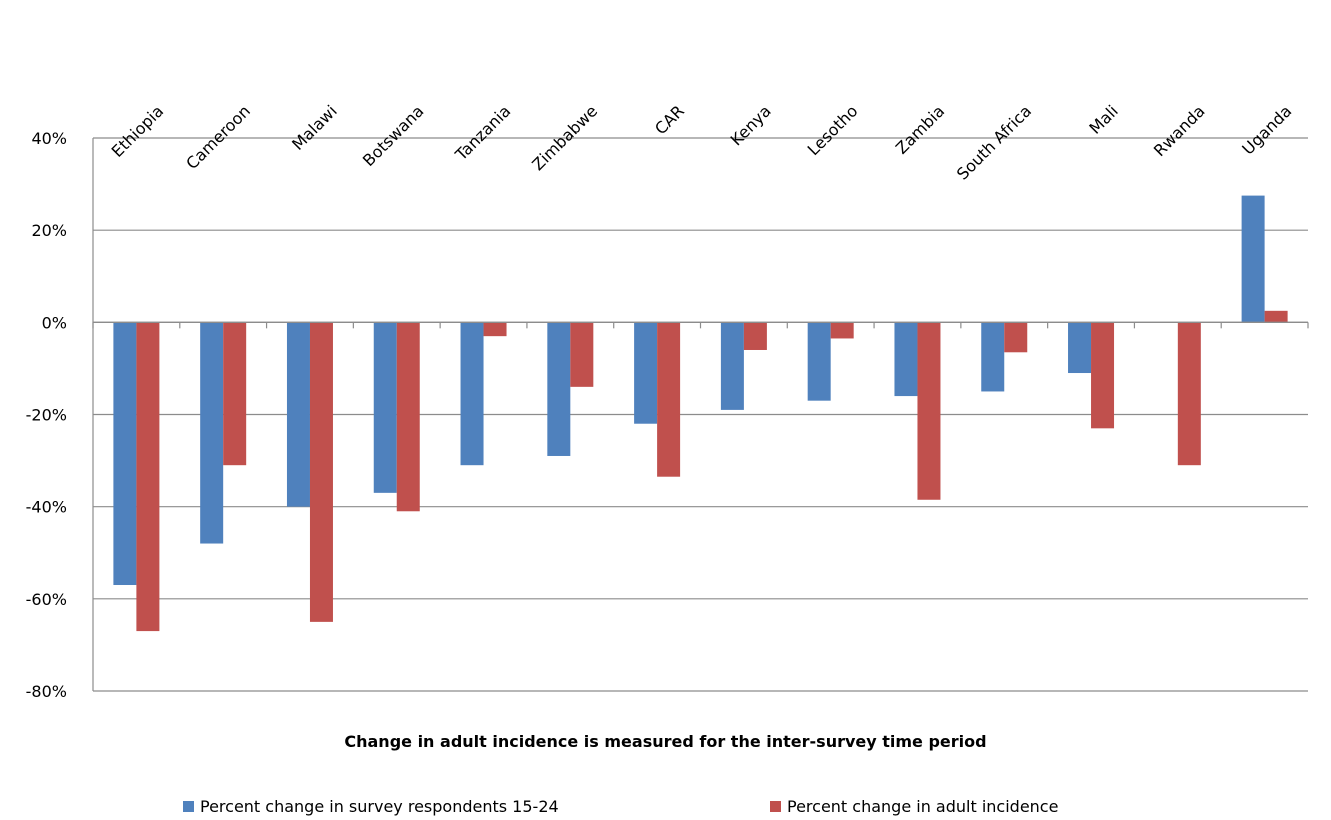  Describe the element at coordinates (46, 507) in the screenshot. I see `y-tick-label: -40%` at that location.